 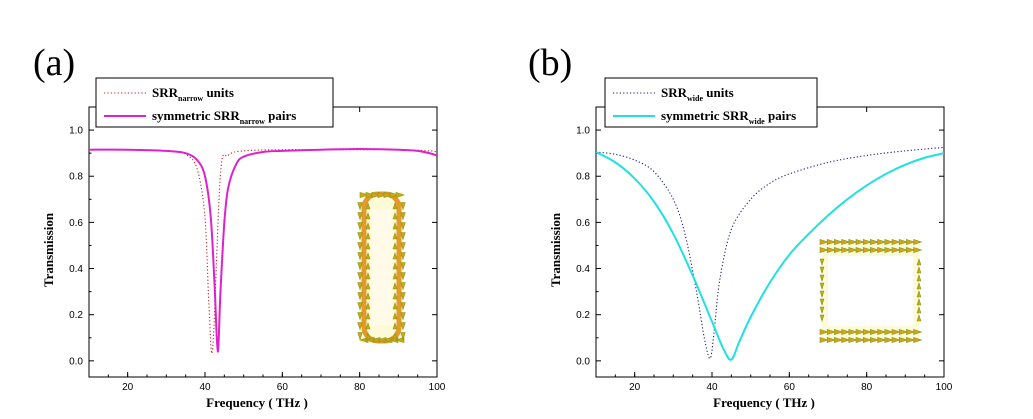 I want to click on legend-label: SRRwide units, so click(x=697, y=94).